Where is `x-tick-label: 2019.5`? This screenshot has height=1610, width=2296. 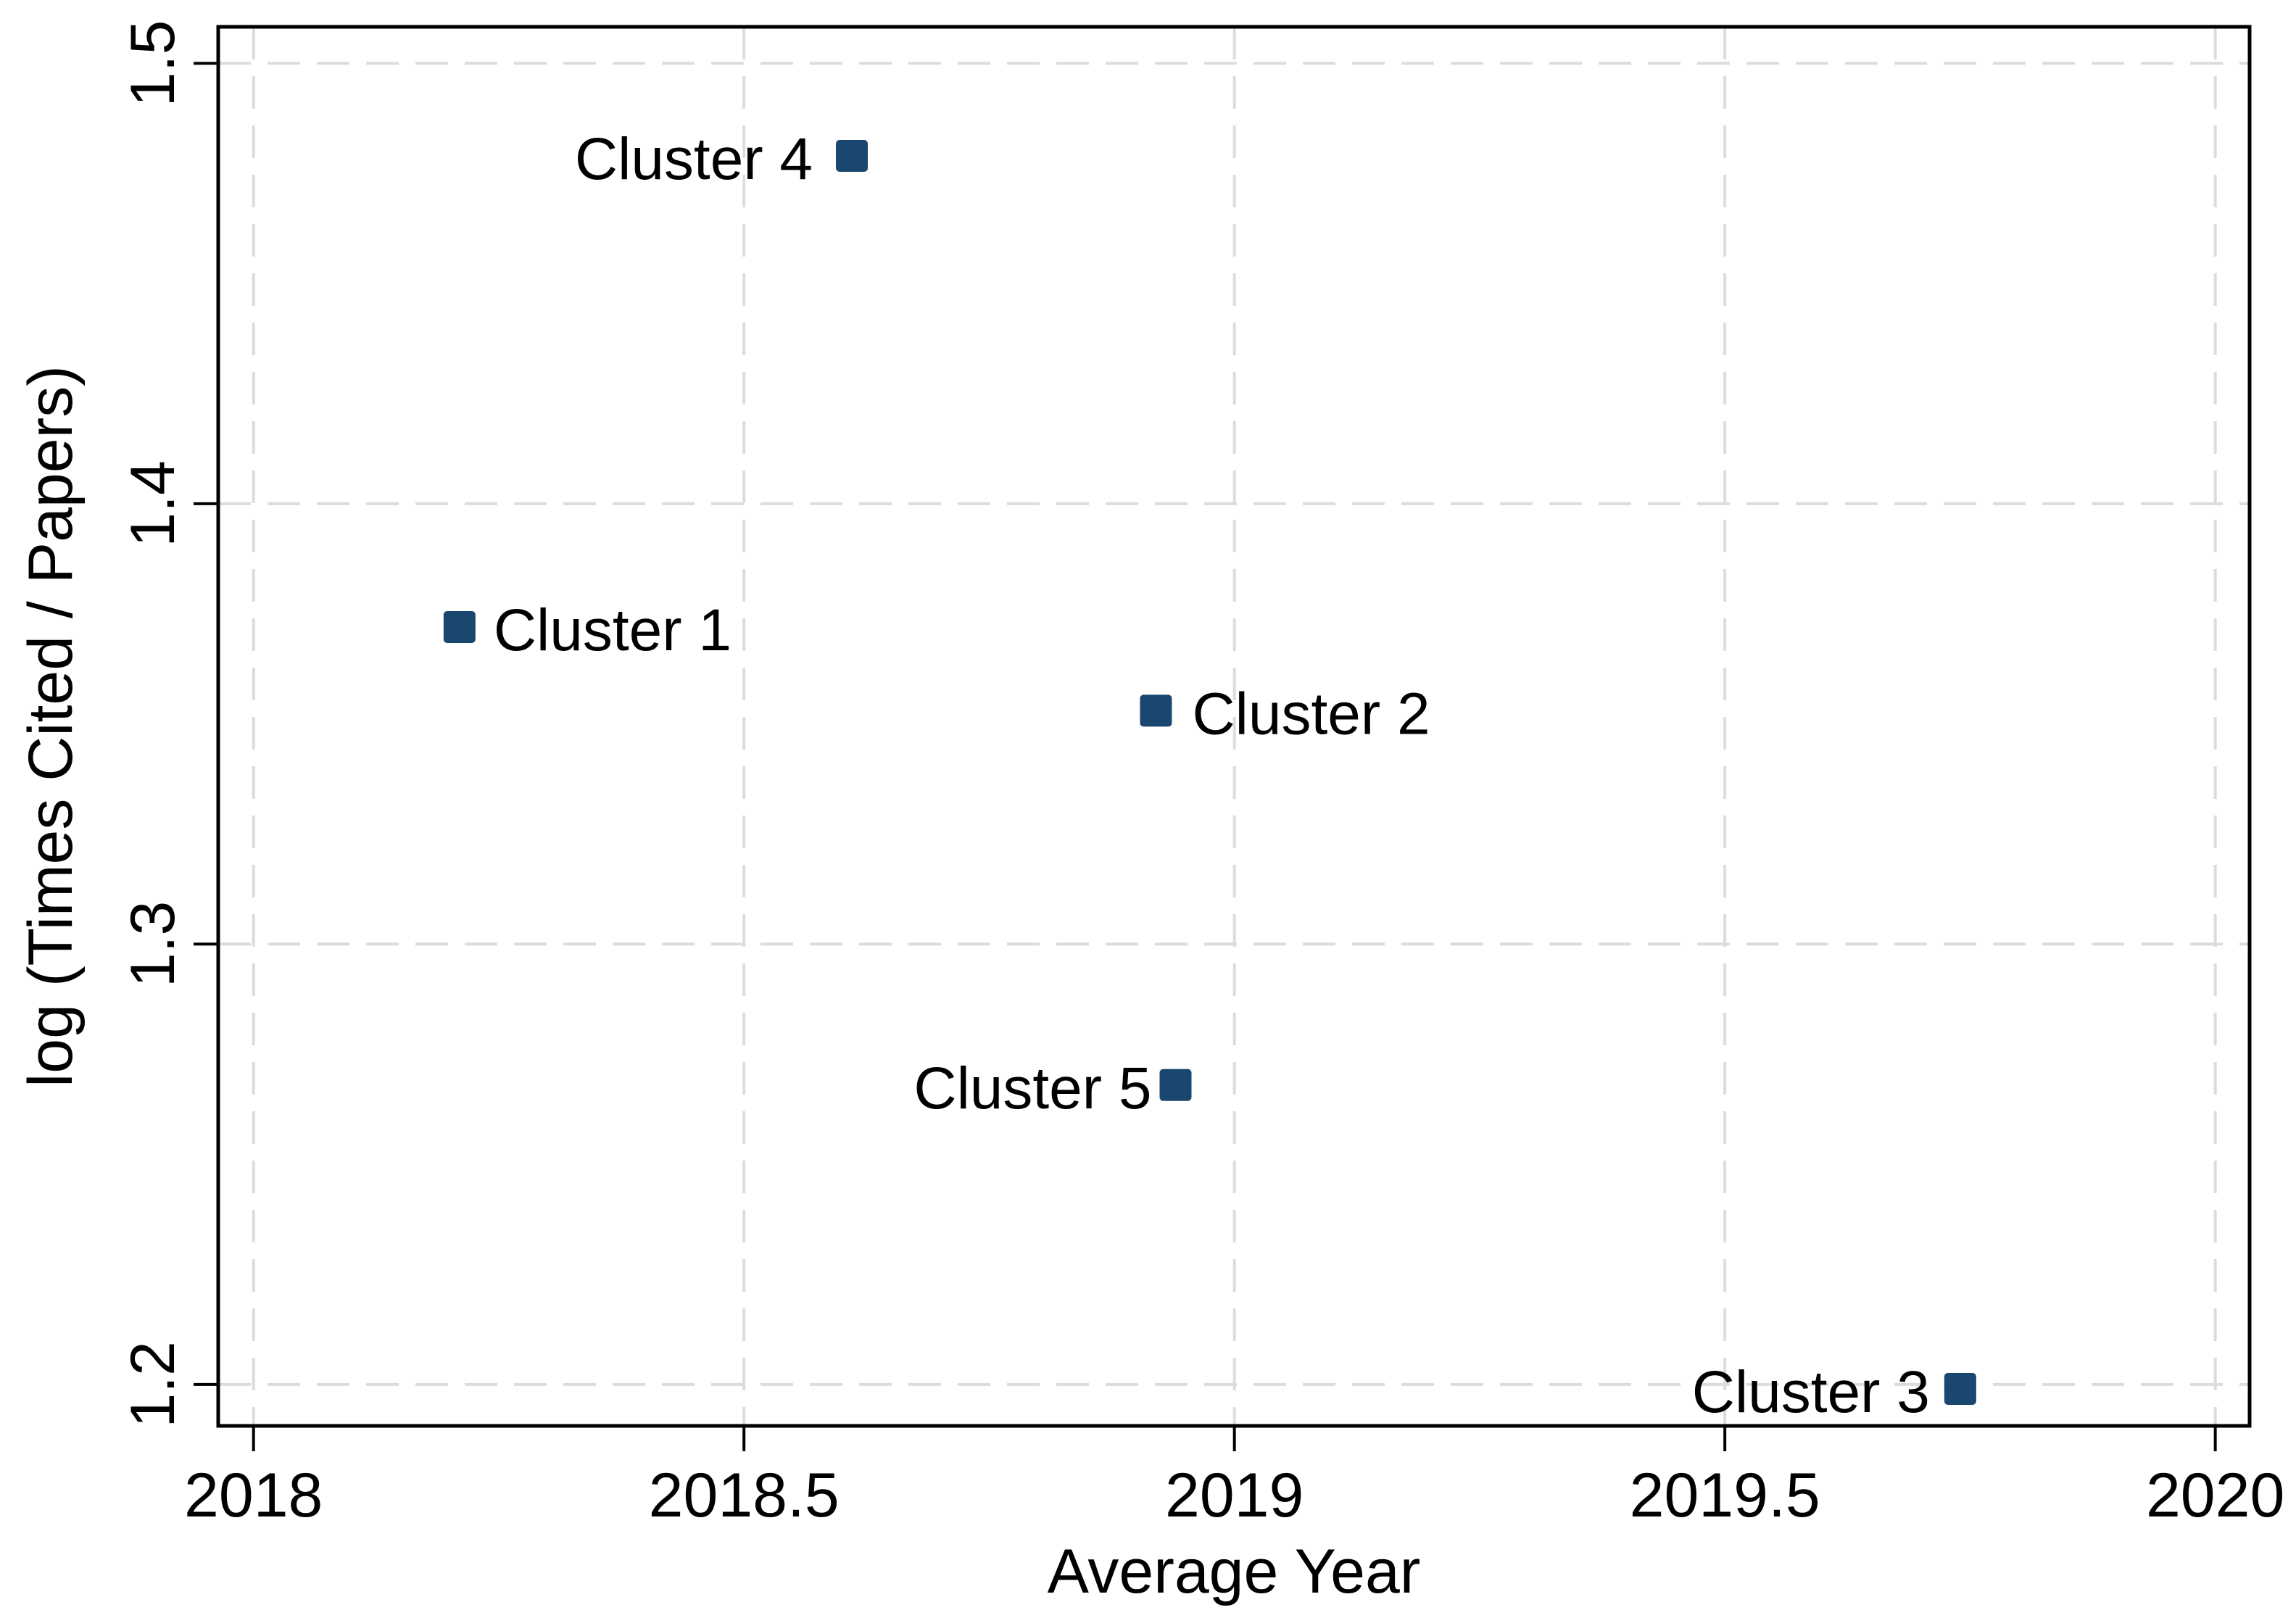 x-tick-label: 2019.5 is located at coordinates (1725, 1496).